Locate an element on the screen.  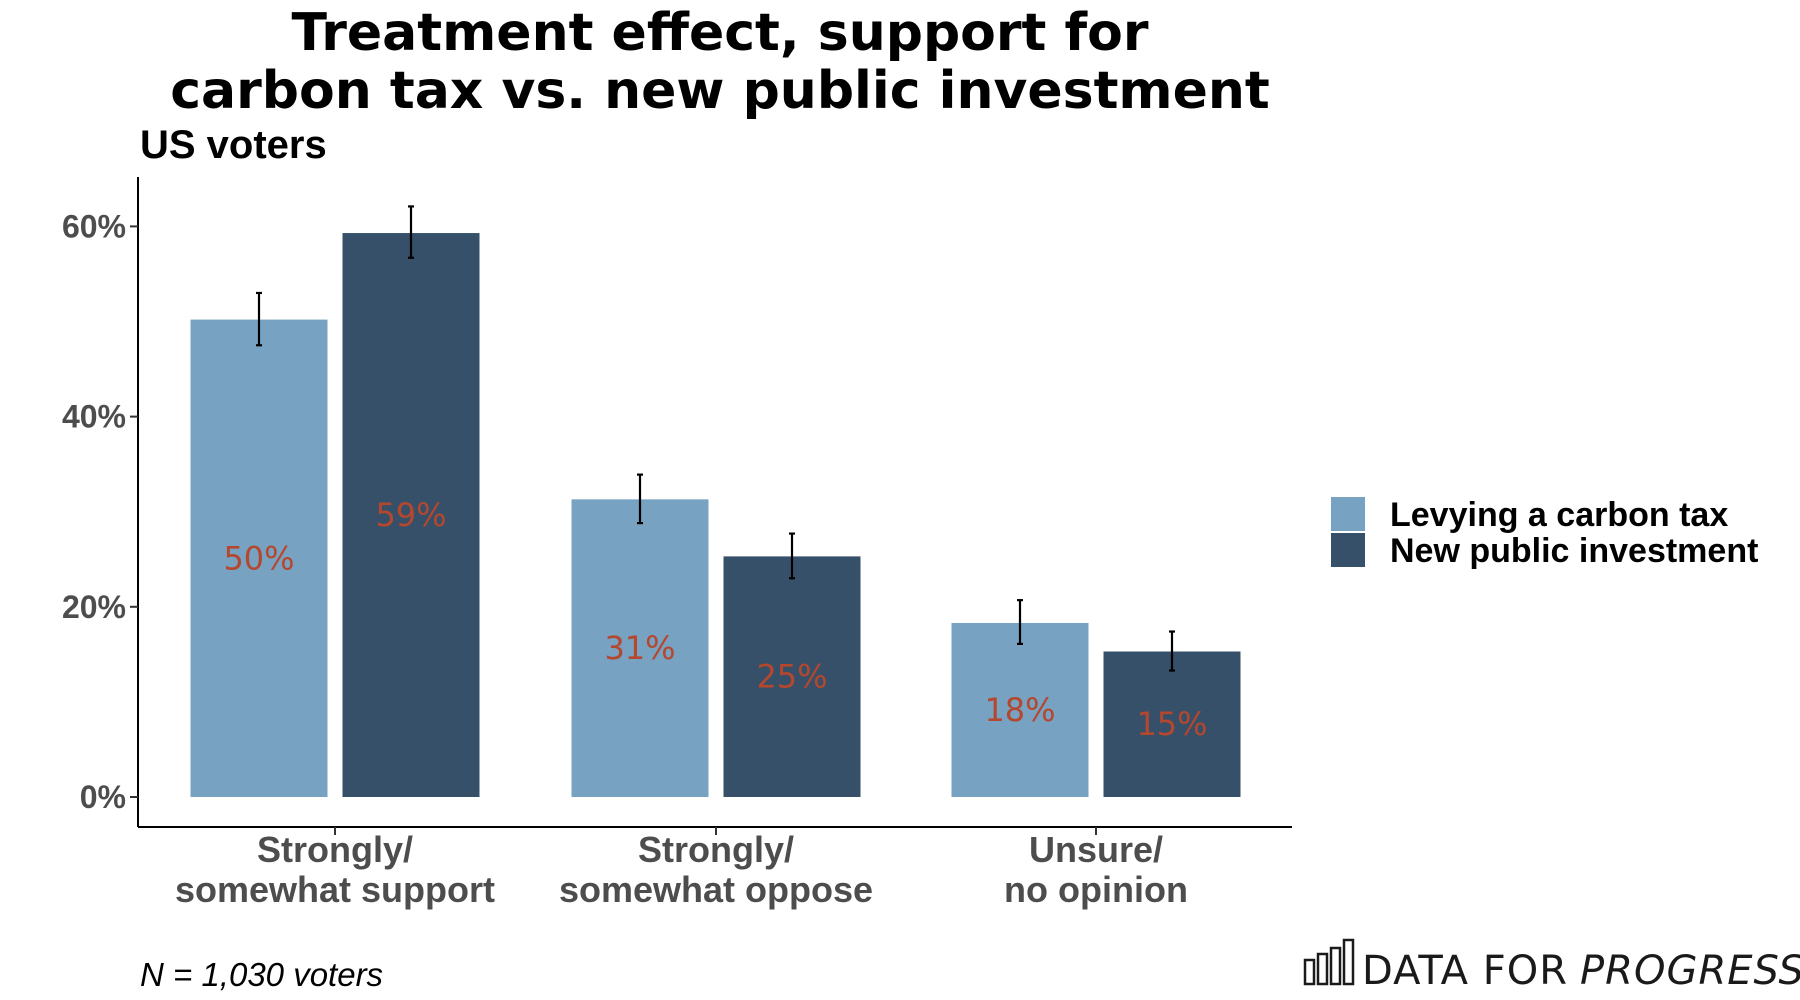
sample-size-caption: N = 1,030 voters is located at coordinates (261, 974).